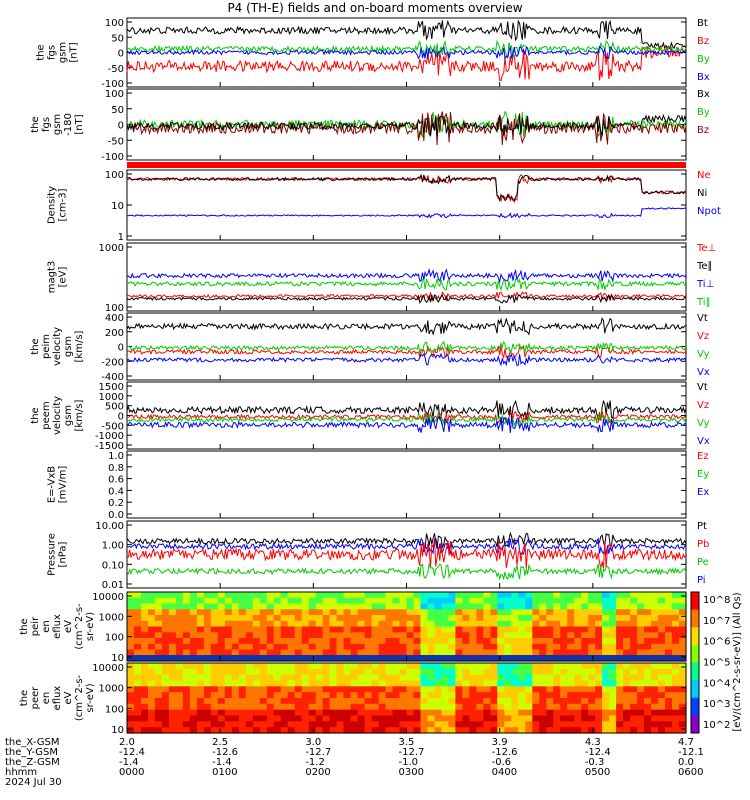 This screenshot has height=800, width=750. Describe the element at coordinates (703, 354) in the screenshot. I see `legend-Vy: Vy` at that location.